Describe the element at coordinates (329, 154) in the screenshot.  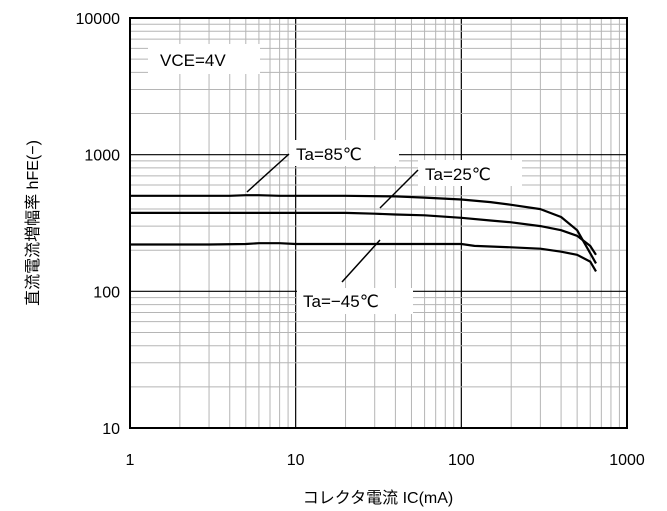
I see `series-label-ta85: Ta=85℃` at that location.